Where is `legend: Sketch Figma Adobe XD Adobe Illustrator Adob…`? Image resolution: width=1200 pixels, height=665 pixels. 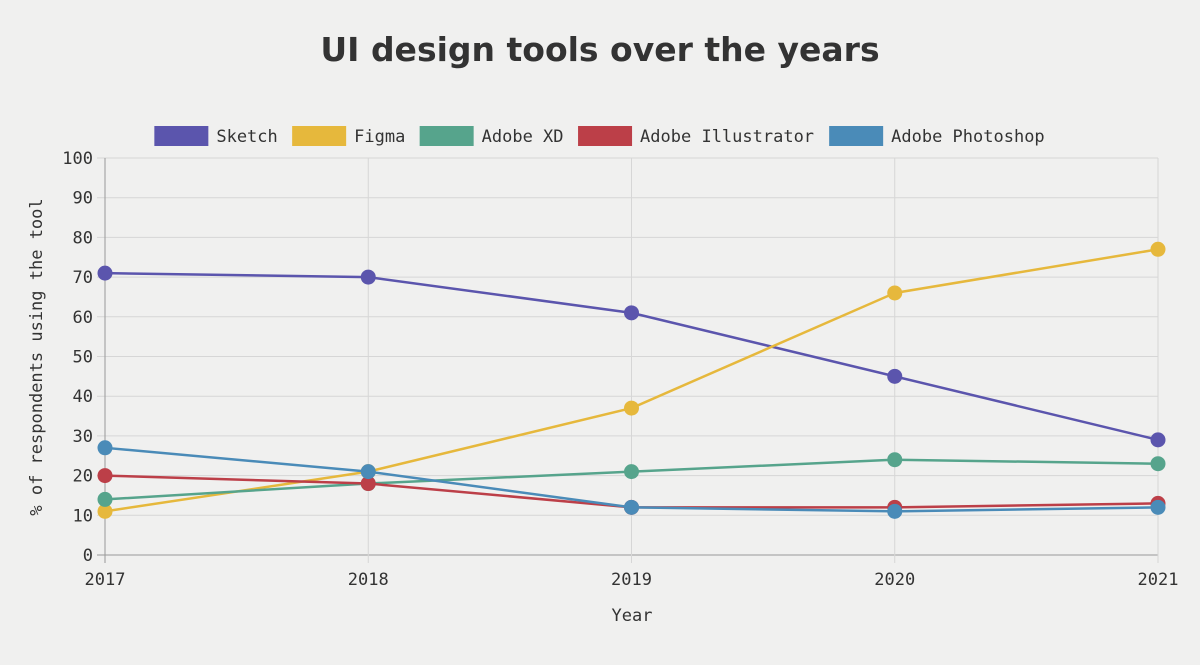
legend: Sketch Figma Adobe XD Adobe Illustrator Adob… is located at coordinates (599, 136).